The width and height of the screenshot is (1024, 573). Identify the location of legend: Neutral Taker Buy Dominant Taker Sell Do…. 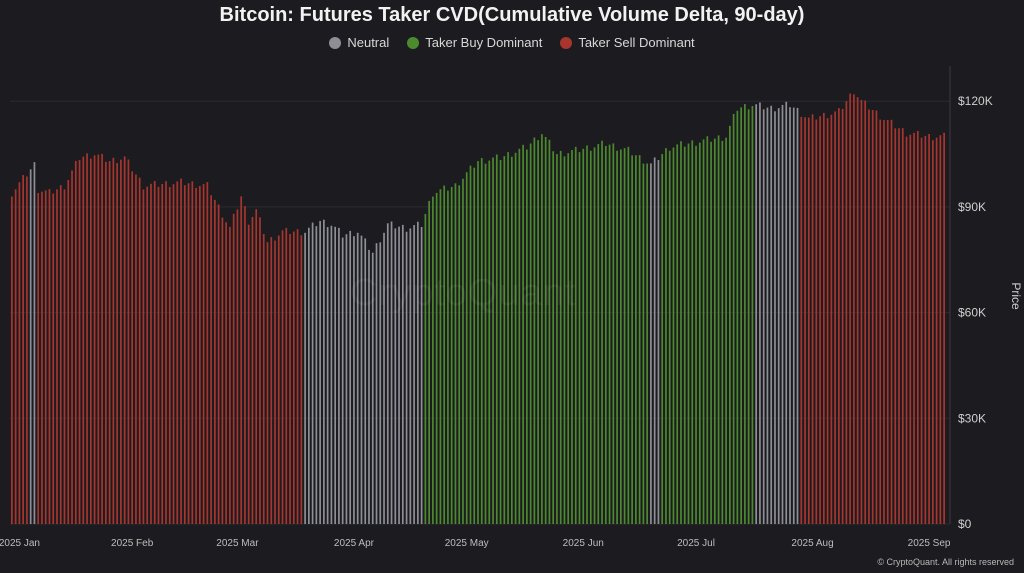
(512, 42).